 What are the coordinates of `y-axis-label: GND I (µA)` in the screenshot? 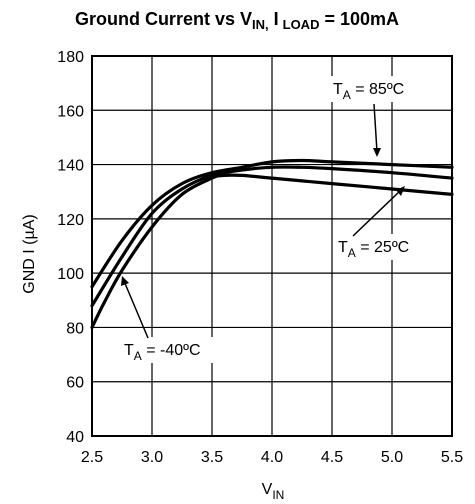 It's located at (29, 253).